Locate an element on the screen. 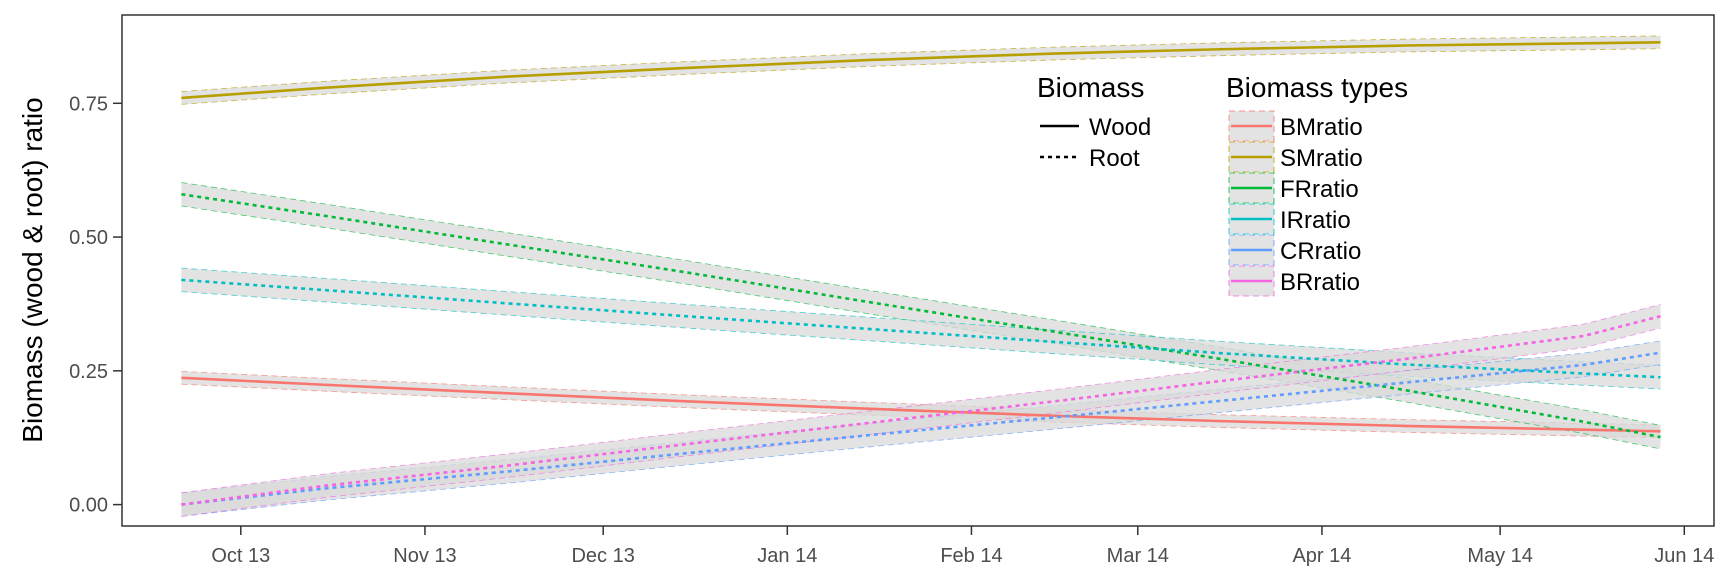 The image size is (1728, 576). legend-label-bmratio: BMratio is located at coordinates (1321, 127).